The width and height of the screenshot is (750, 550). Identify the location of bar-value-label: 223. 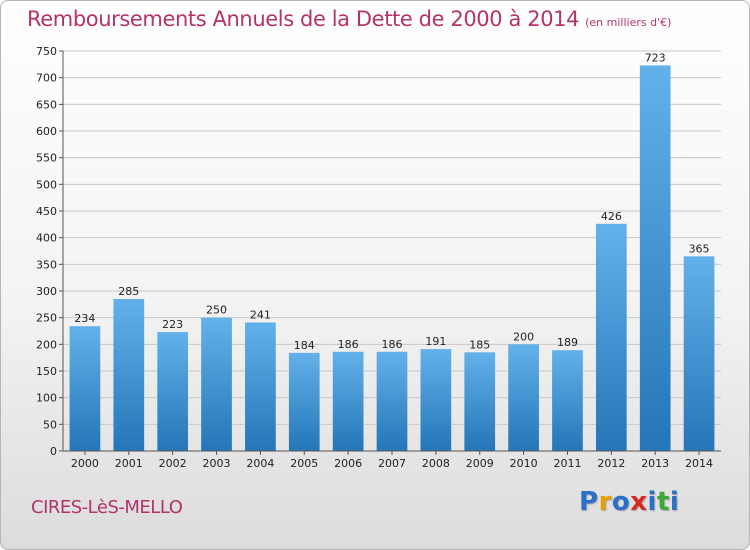
(172, 324).